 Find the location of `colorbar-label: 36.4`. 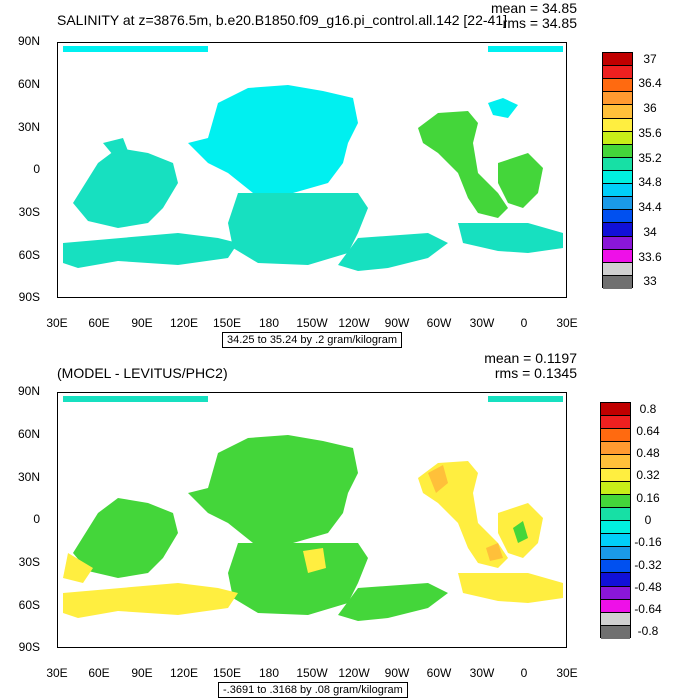

colorbar-label: 36.4 is located at coordinates (650, 83).